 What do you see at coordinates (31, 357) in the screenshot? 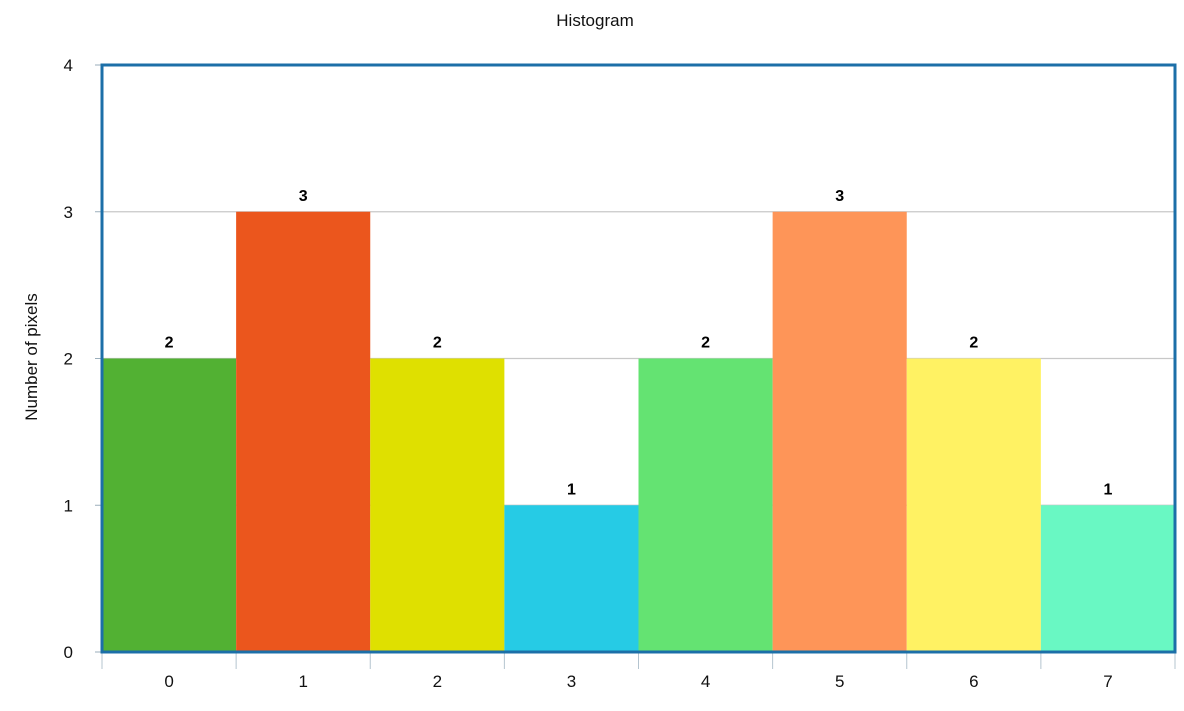
I see `y-axis-label: Number of pixels` at bounding box center [31, 357].